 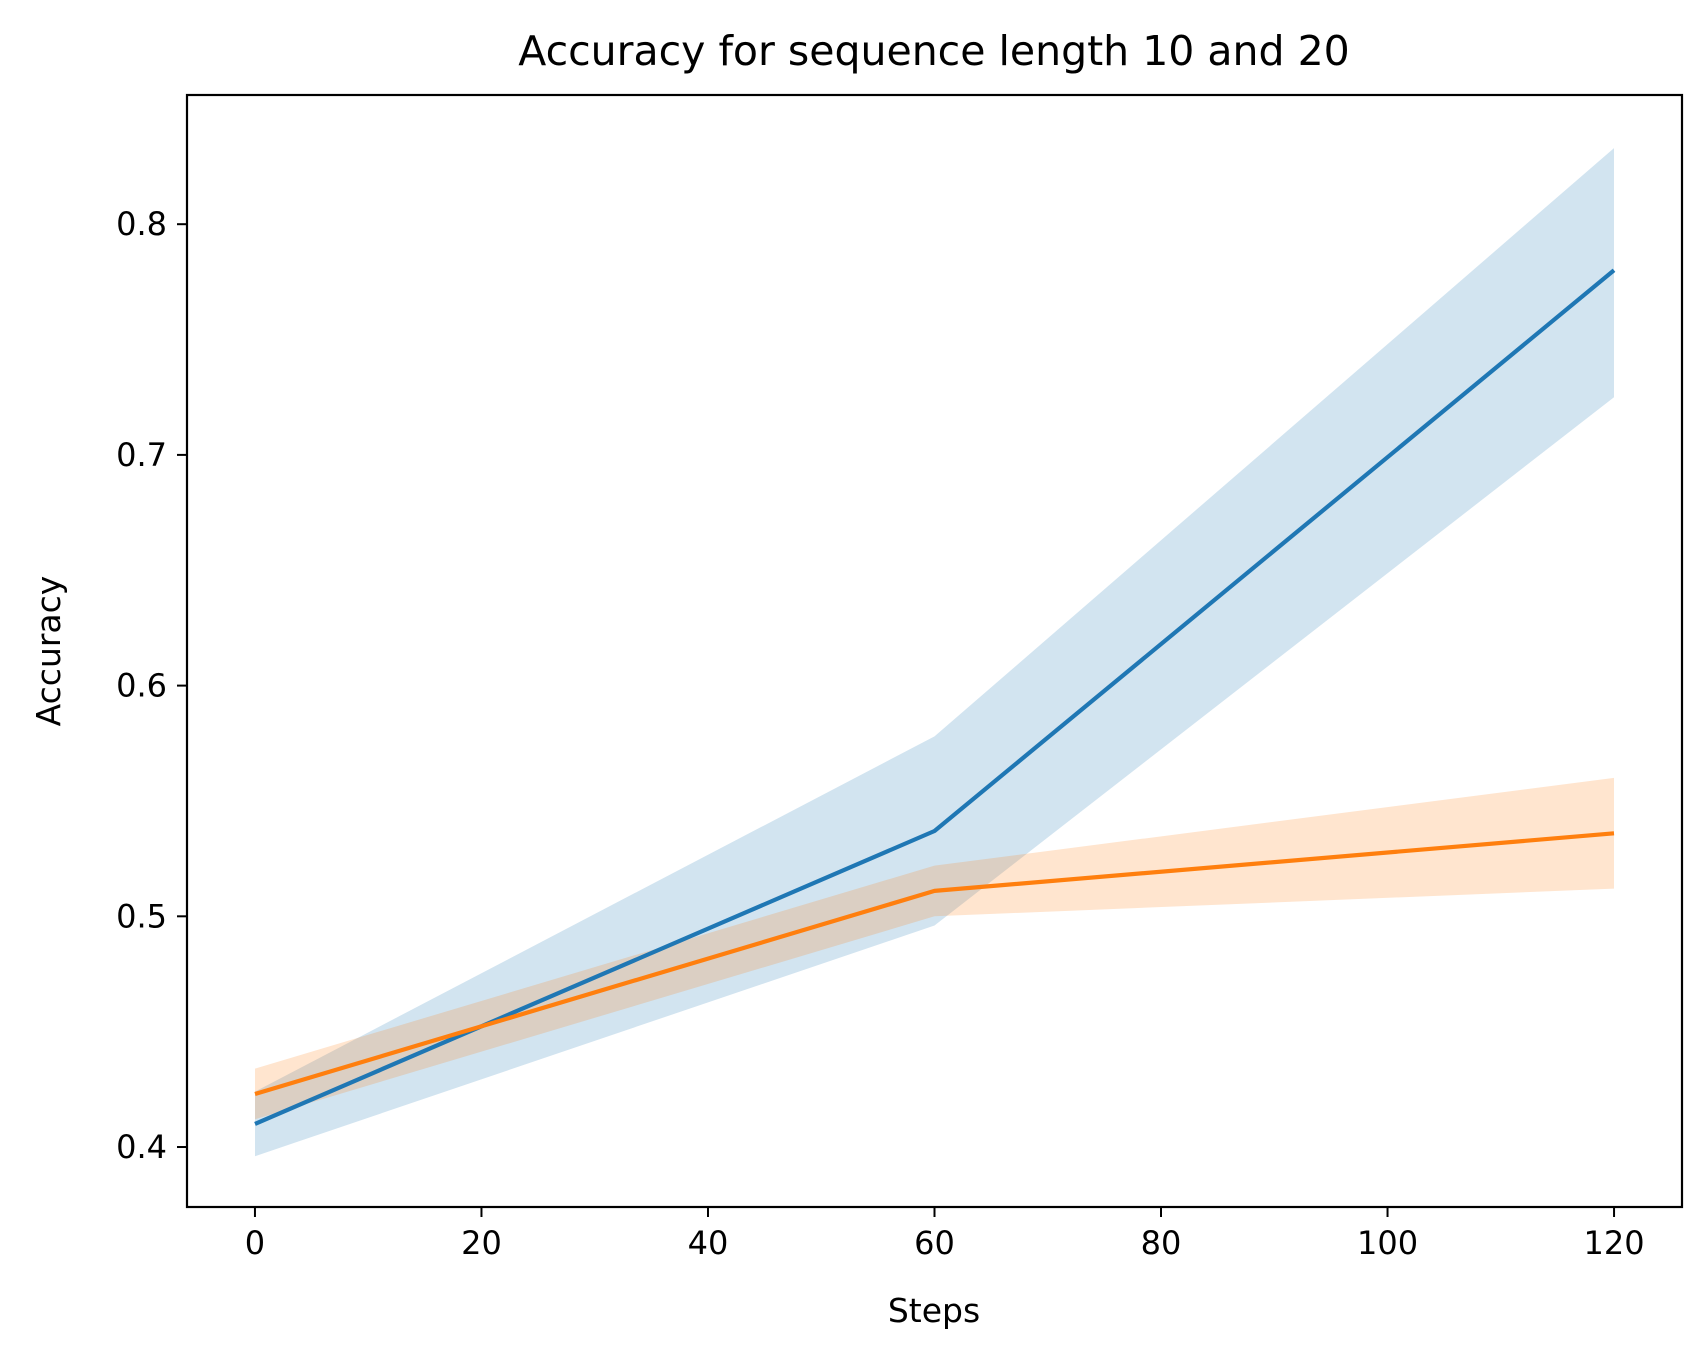 I want to click on y-axis-label: Accuracy, so click(x=48, y=651).